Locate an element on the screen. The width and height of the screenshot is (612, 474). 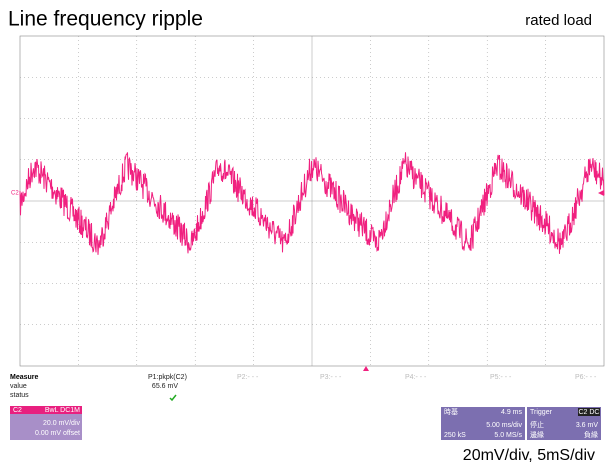
title: Line frequency ripple is located at coordinates (105, 19).